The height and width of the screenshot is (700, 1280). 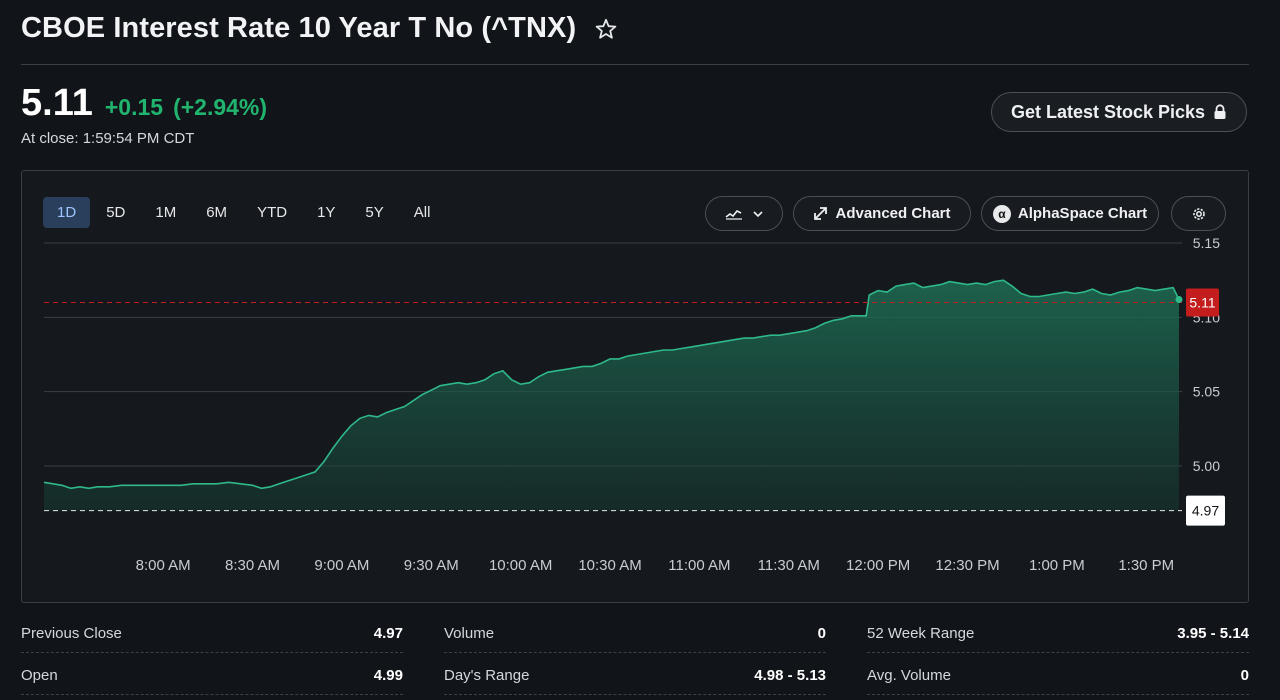 I want to click on alphaspace-icon: α, so click(x=1001, y=213).